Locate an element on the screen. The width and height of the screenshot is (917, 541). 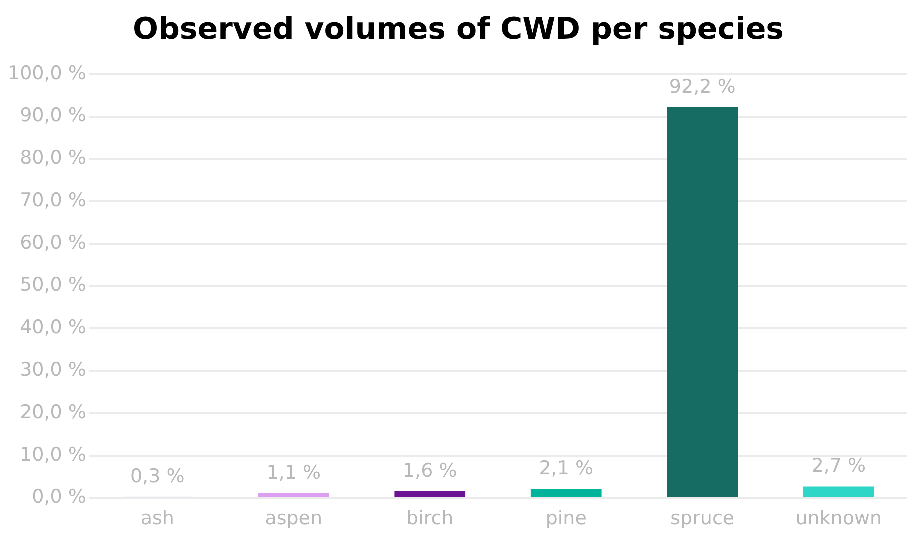
x-tick-label: unknown is located at coordinates (839, 519).